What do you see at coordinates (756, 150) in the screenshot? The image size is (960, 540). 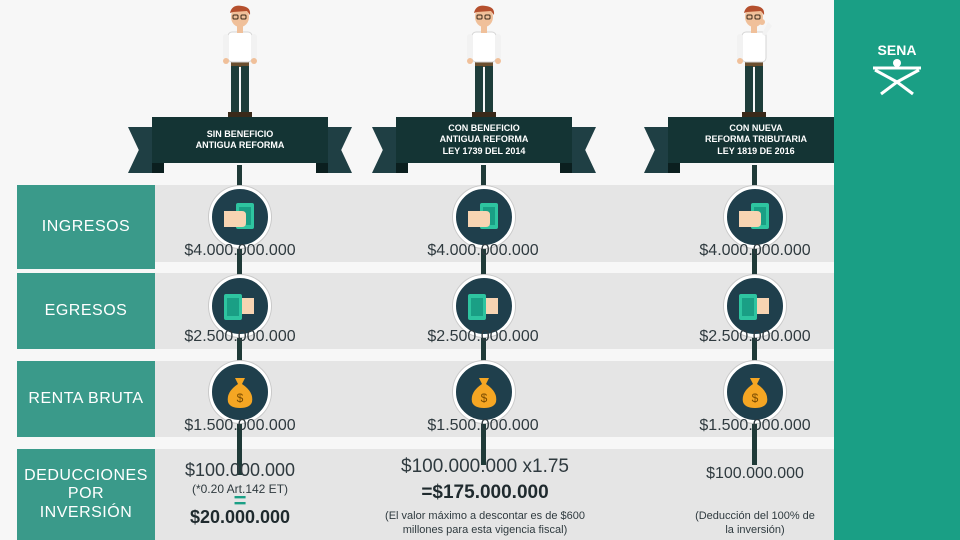 I see `banner-title-line: LEY 1819 DE 2016` at bounding box center [756, 150].